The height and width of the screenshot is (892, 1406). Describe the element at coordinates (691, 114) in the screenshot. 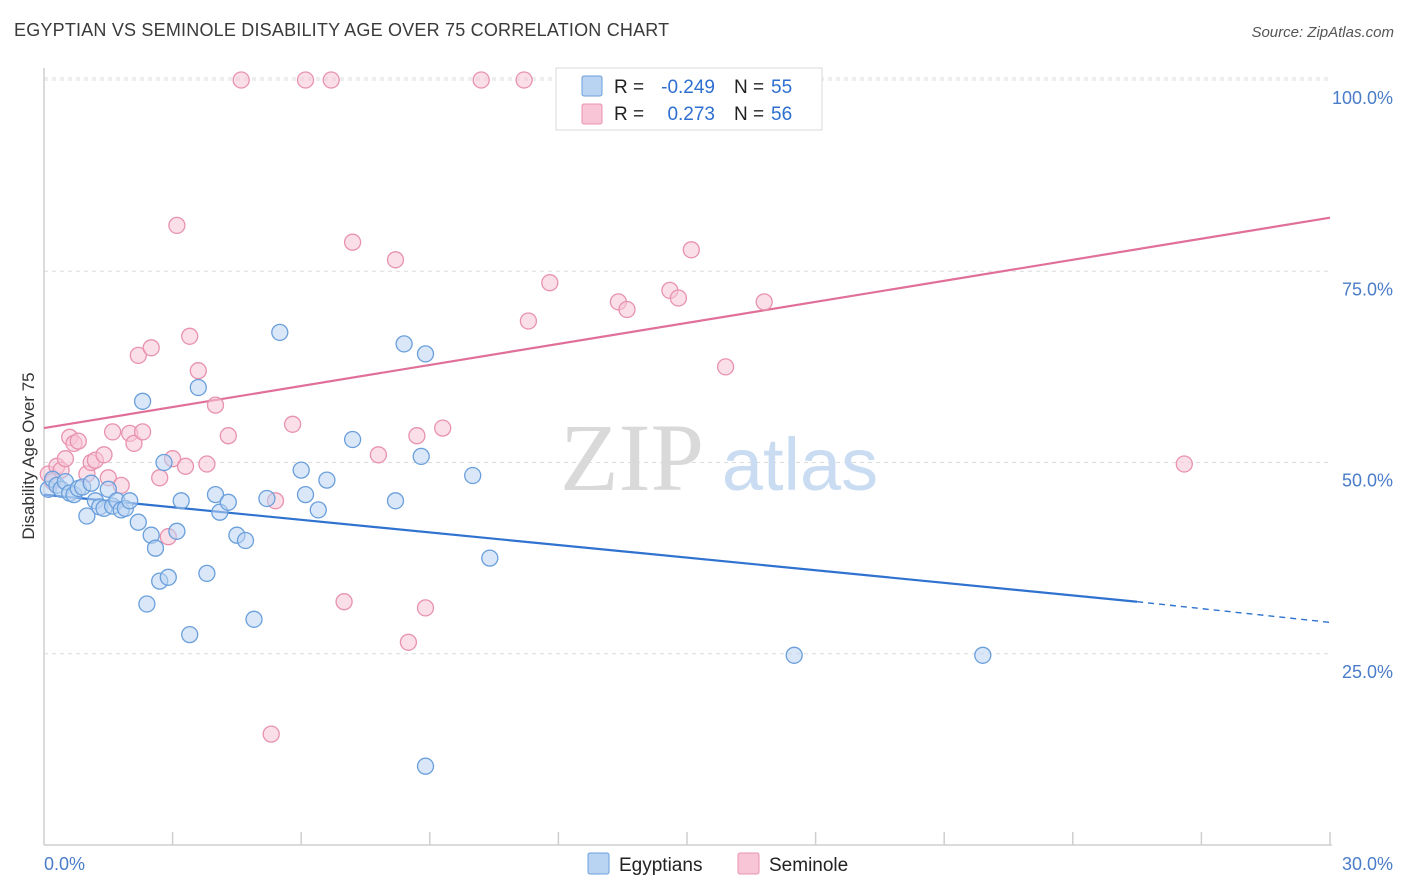

I see `legend-r-value-seminole: 0.273` at that location.